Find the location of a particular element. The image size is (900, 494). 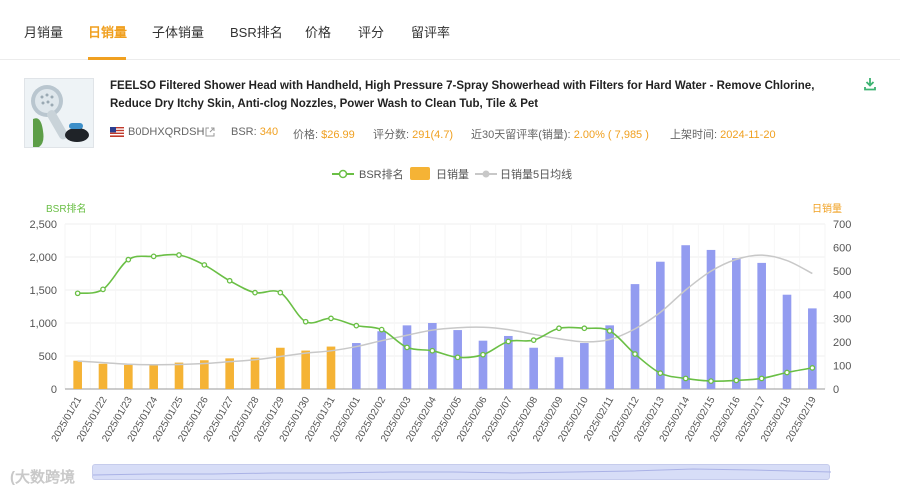

tab-daily-sales: 日销量 is located at coordinates (108, 32).